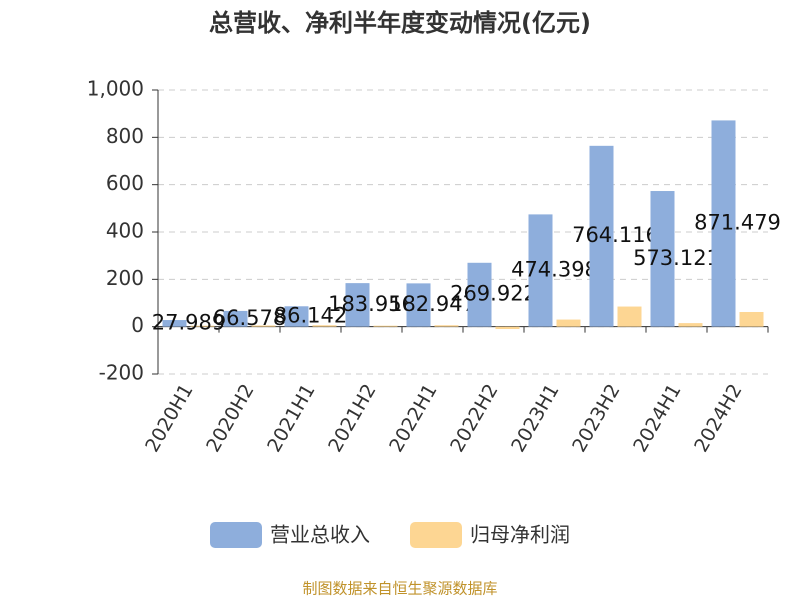 The image size is (800, 600). Describe the element at coordinates (125, 231) in the screenshot. I see `y-tick-label: 400` at that location.